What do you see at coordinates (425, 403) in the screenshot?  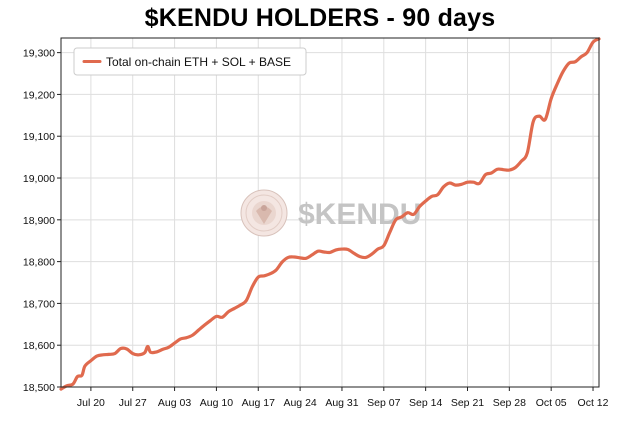 I see `x-tick-label: Sep 14` at bounding box center [425, 403].